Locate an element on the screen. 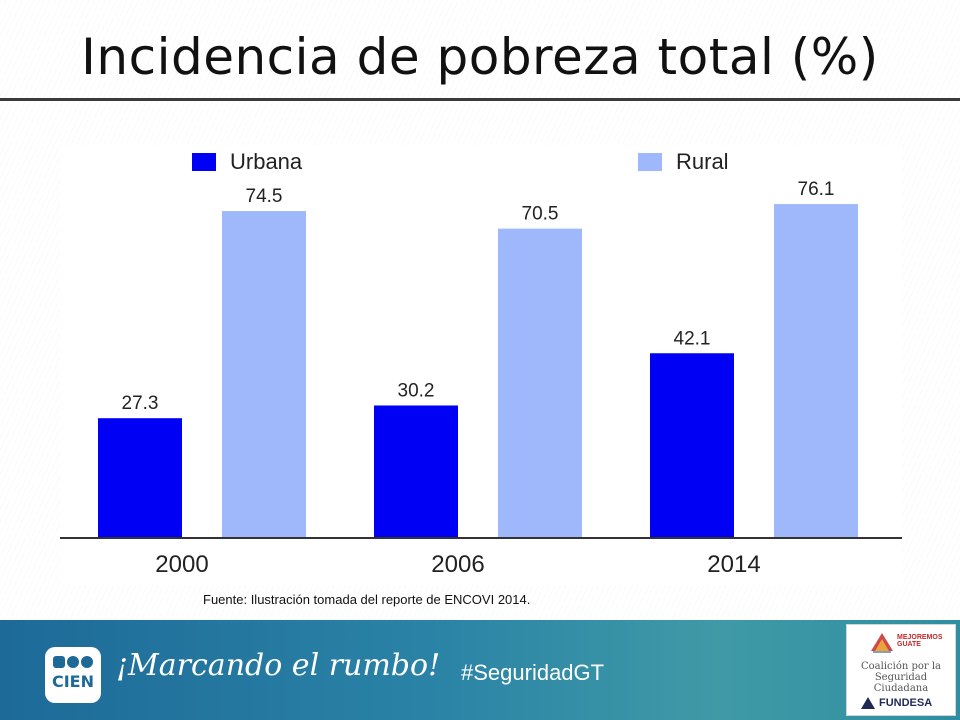 This screenshot has width=960, height=720. bar-urbana-2014 is located at coordinates (692, 445).